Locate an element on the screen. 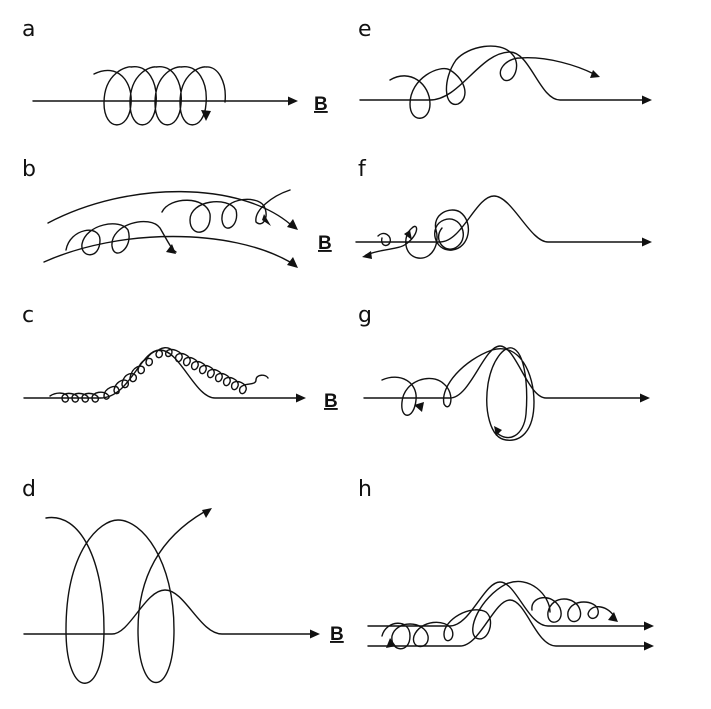 This screenshot has width=711, height=709. field-label-b: B is located at coordinates (325, 243).